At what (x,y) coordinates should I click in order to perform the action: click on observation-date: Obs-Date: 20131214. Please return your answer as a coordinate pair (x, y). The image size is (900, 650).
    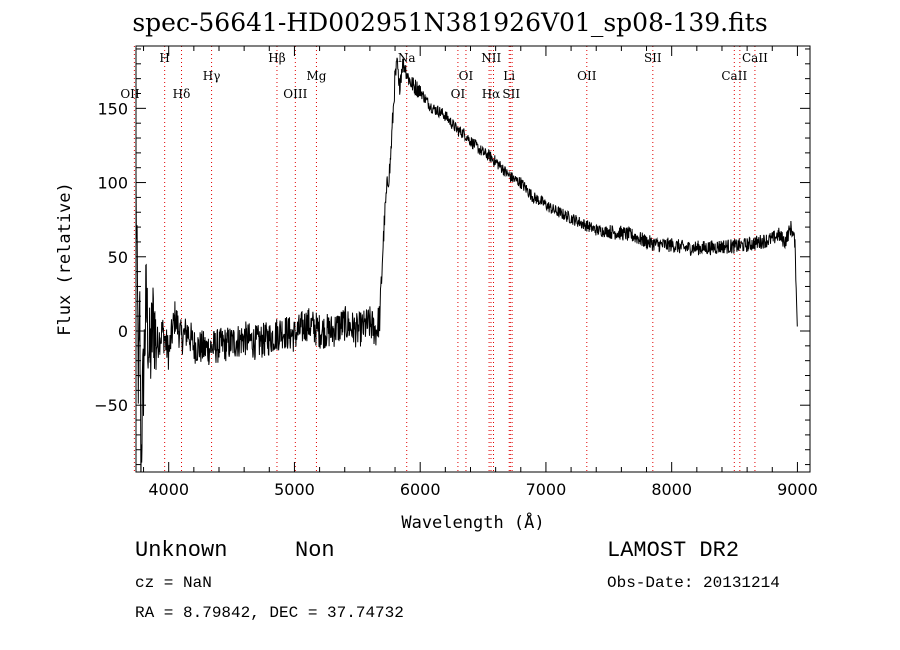
    Looking at the image, I should click on (693, 583).